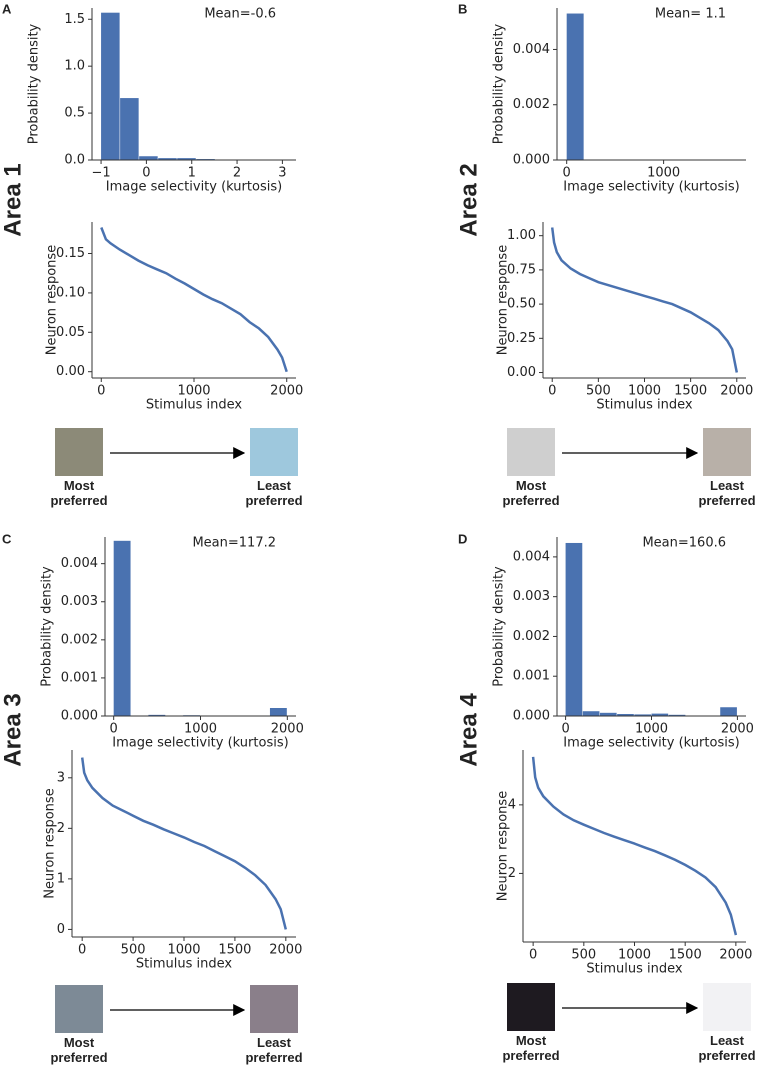 The width and height of the screenshot is (770, 1065). Describe the element at coordinates (74, 160) in the screenshot. I see `y-tick-label: 0.0` at that location.